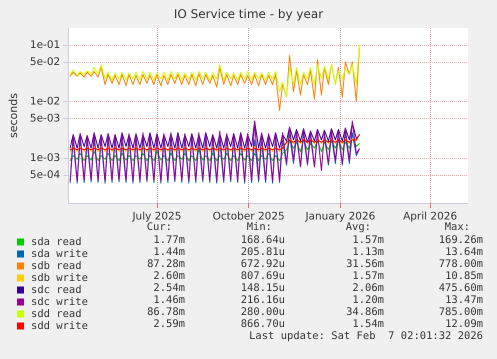  Describe the element at coordinates (45, 118) in the screenshot. I see `y-tick-label: 5e-03` at that location.